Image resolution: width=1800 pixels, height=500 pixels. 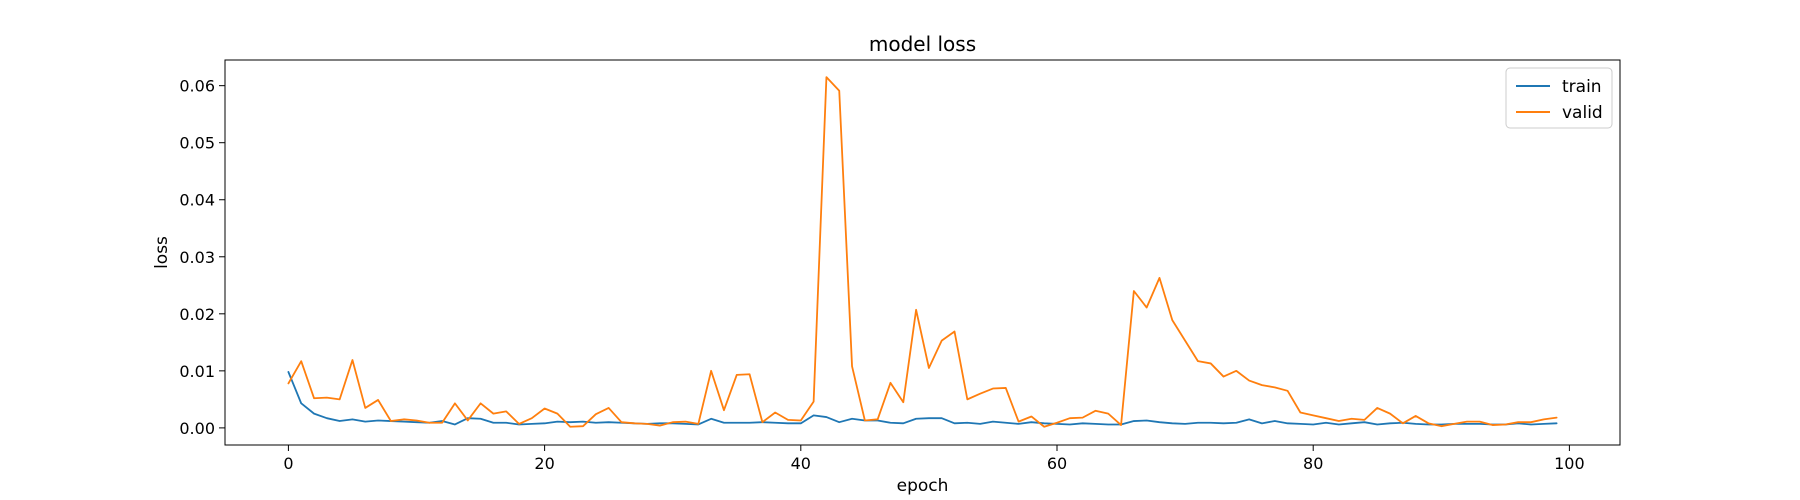 What do you see at coordinates (1582, 87) in the screenshot?
I see `legend-label-train: train` at bounding box center [1582, 87].